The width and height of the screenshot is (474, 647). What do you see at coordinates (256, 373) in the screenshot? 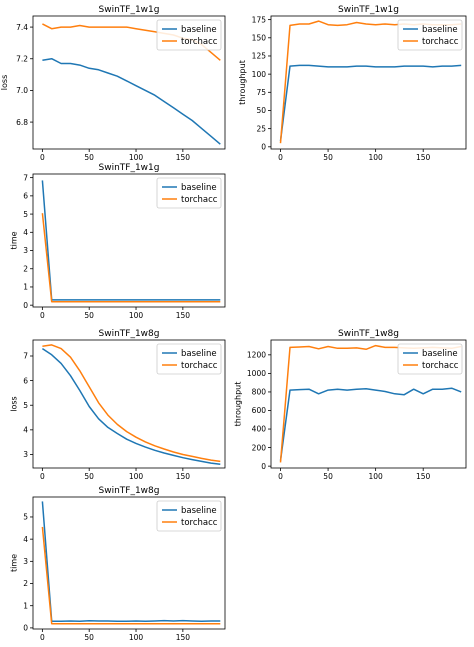
I see `y-tick-label: 1000` at bounding box center [256, 373].